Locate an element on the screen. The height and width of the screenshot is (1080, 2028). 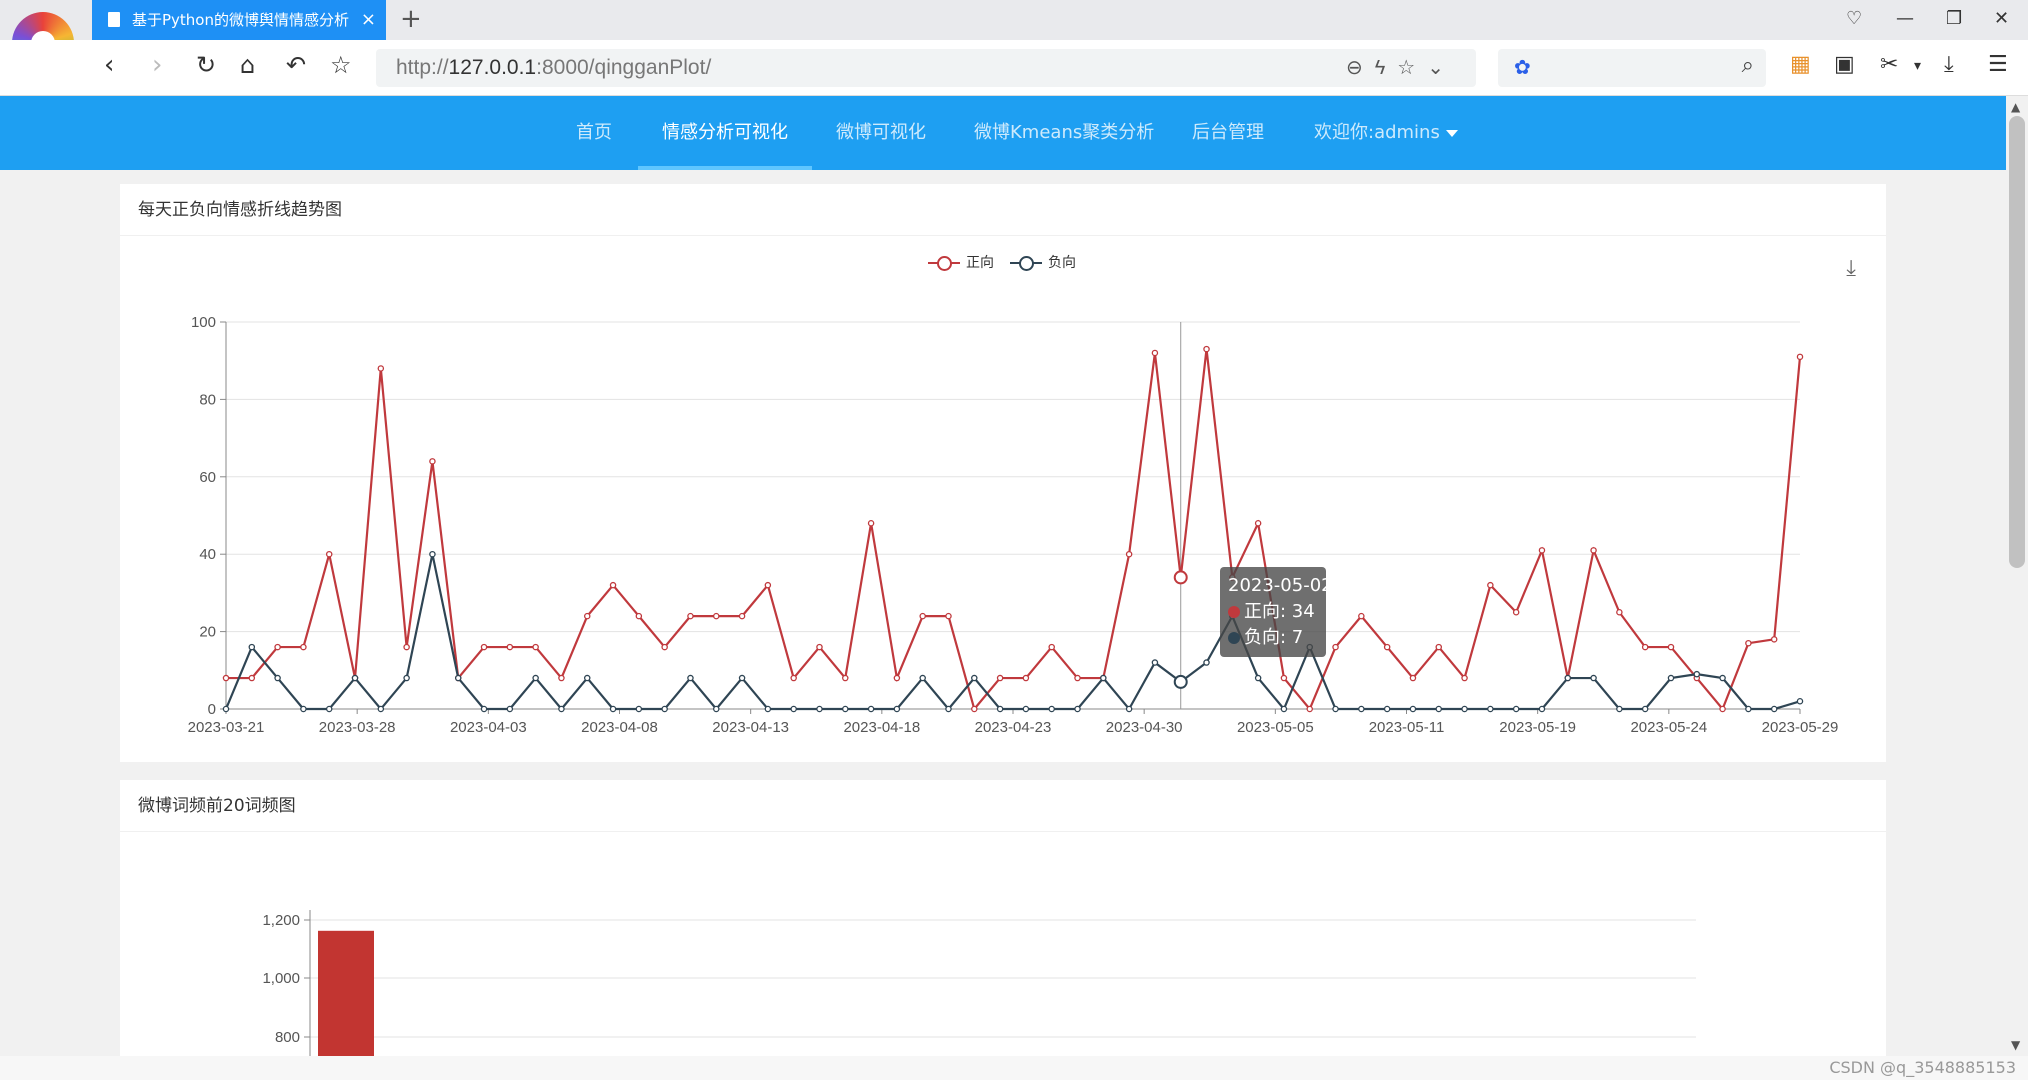
nav-home: 首页 is located at coordinates (594, 132).